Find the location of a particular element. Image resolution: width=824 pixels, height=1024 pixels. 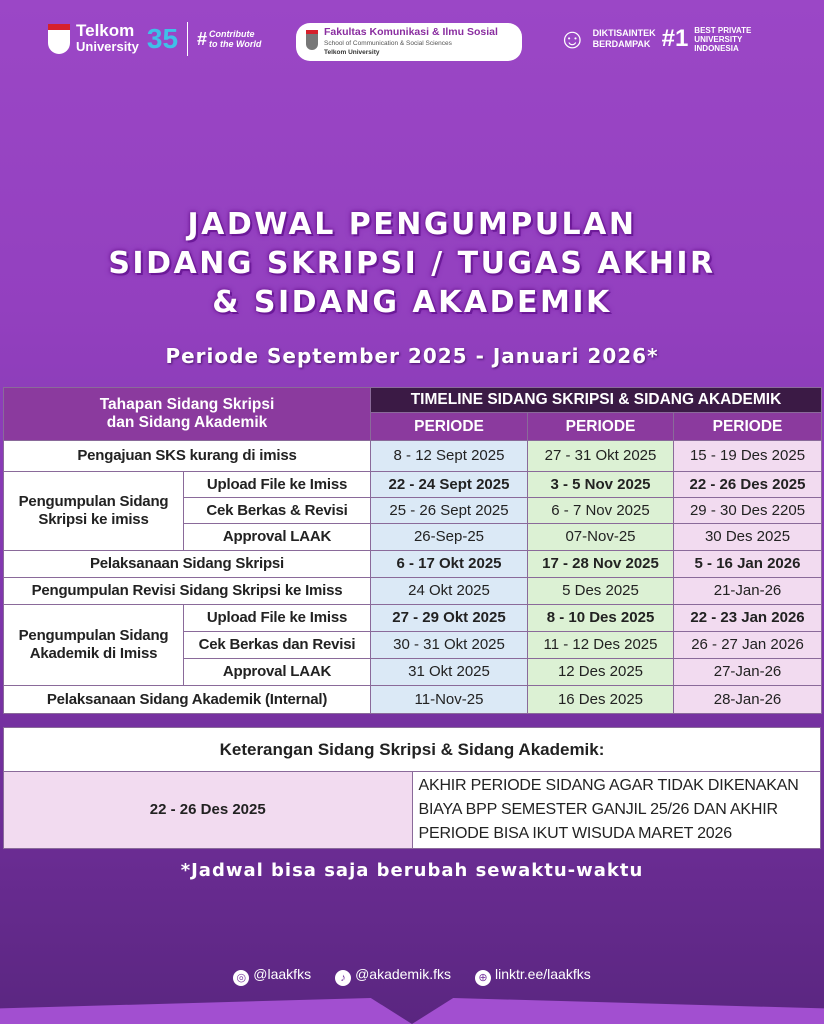

decorative-bottom is located at coordinates (412, 1011).